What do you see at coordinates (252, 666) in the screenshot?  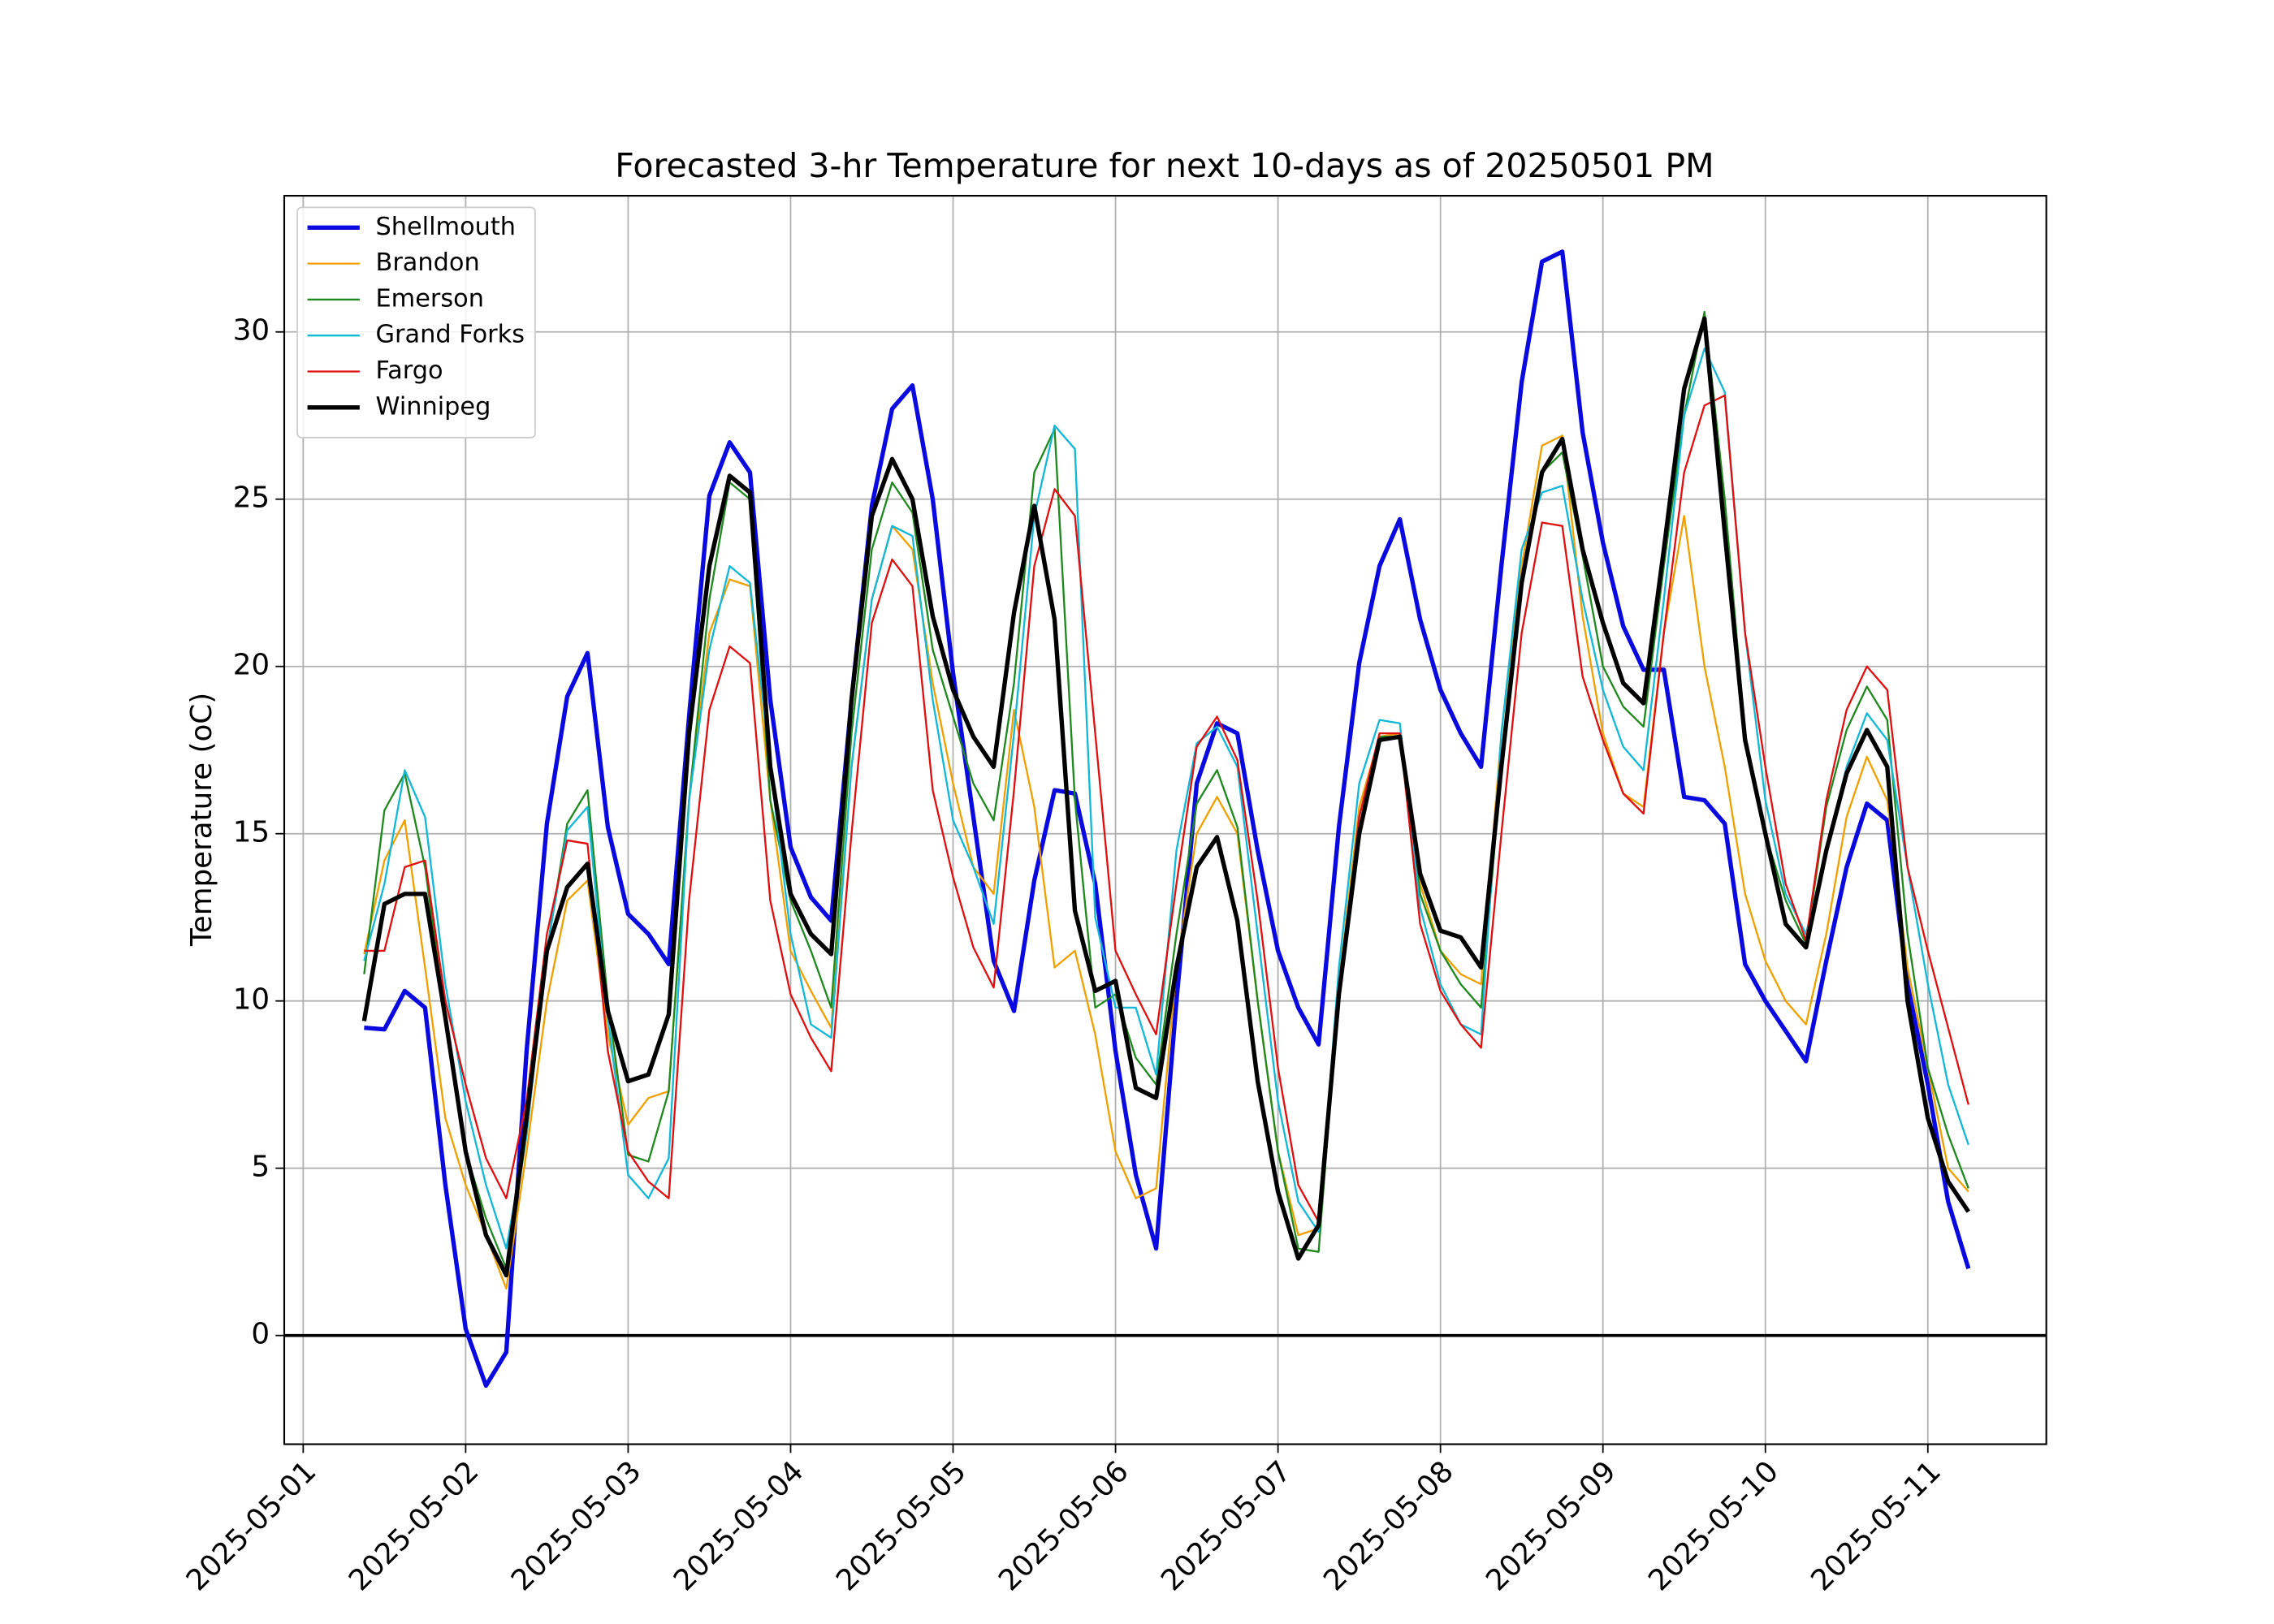 I see `y-tick-label: 20` at bounding box center [252, 666].